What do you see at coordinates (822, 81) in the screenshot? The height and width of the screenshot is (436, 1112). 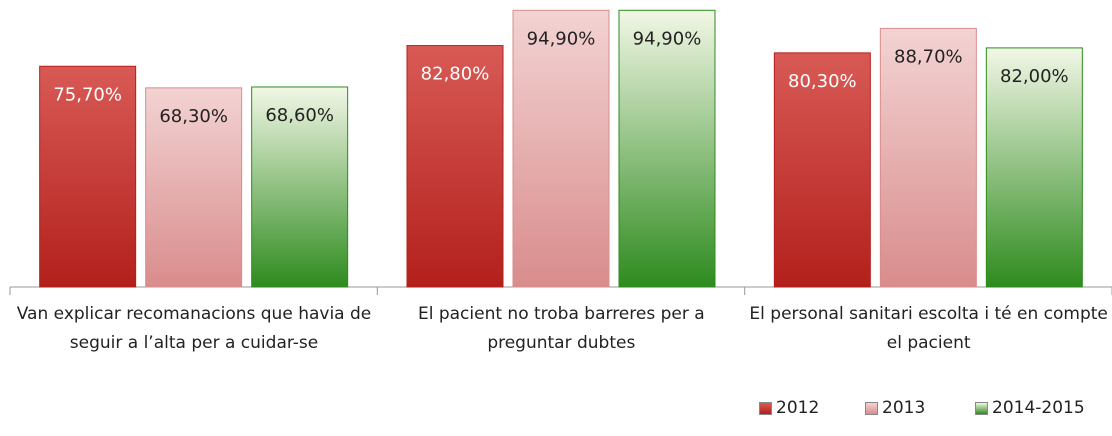 I see `data-label: 80,30%` at bounding box center [822, 81].